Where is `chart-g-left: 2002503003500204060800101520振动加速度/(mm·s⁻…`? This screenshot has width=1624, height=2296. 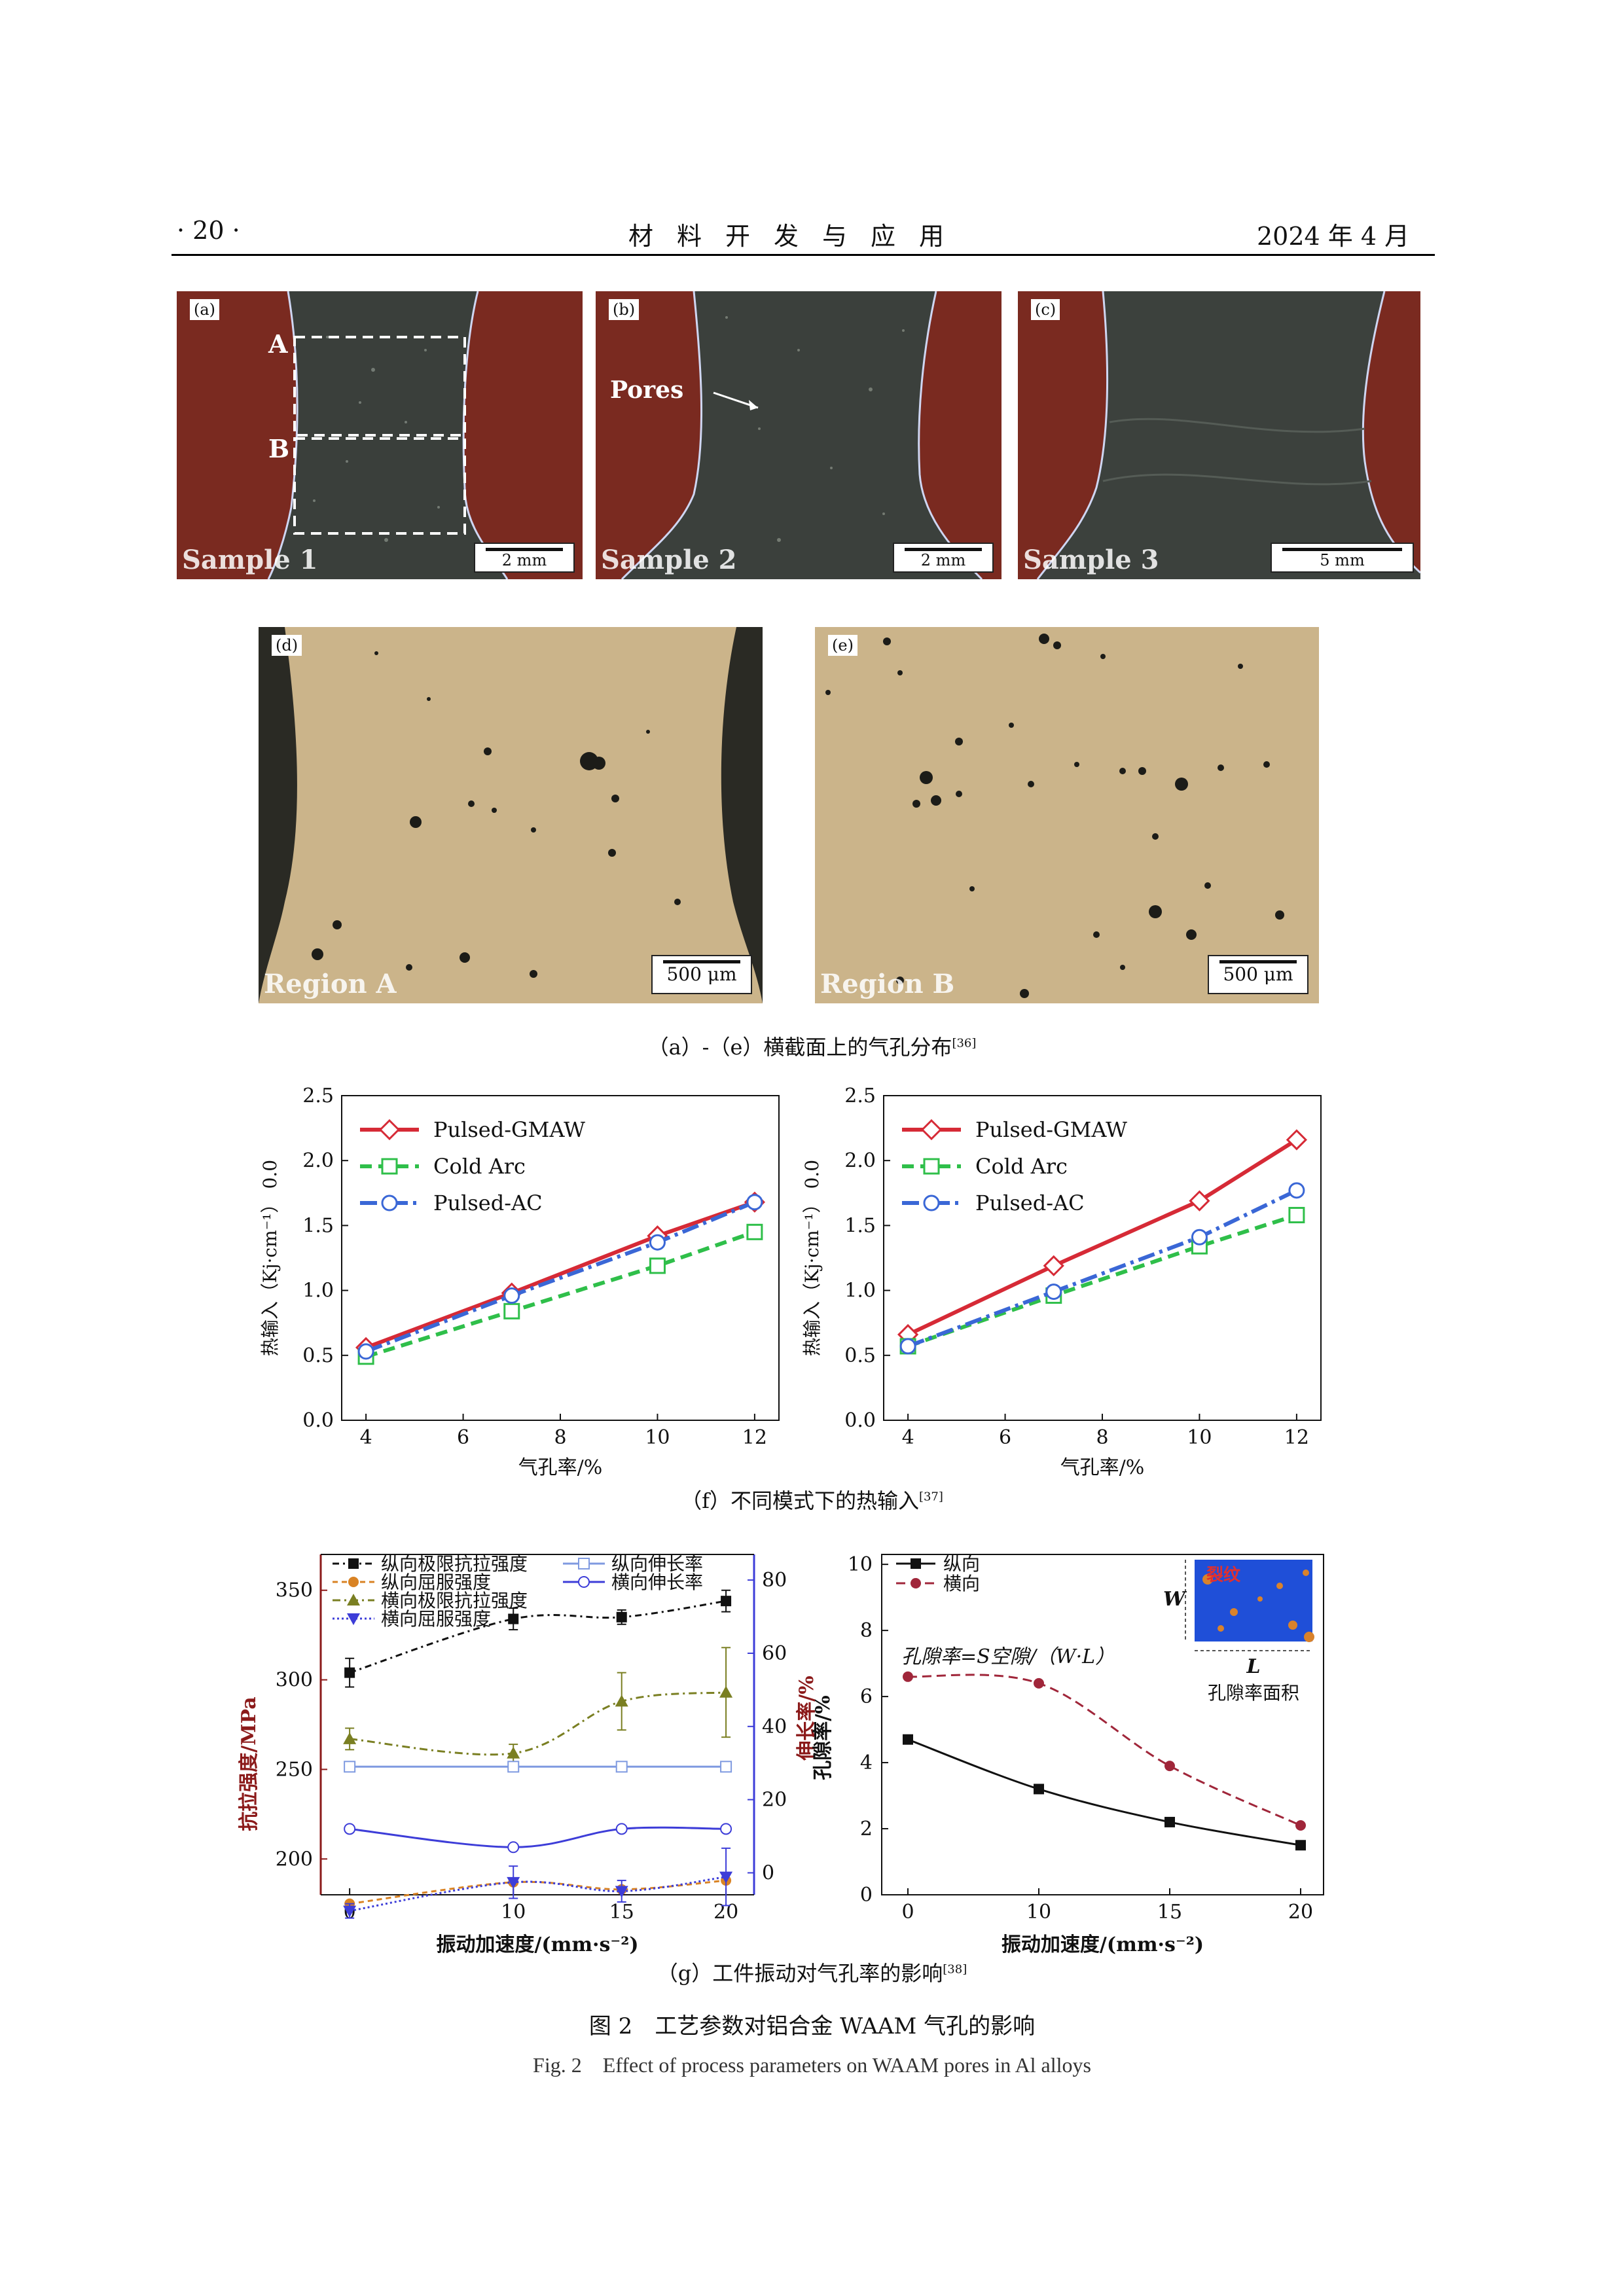 chart-g-left: 2002503003500204060800101520振动加速度/(mm·s⁻… is located at coordinates (528, 1754).